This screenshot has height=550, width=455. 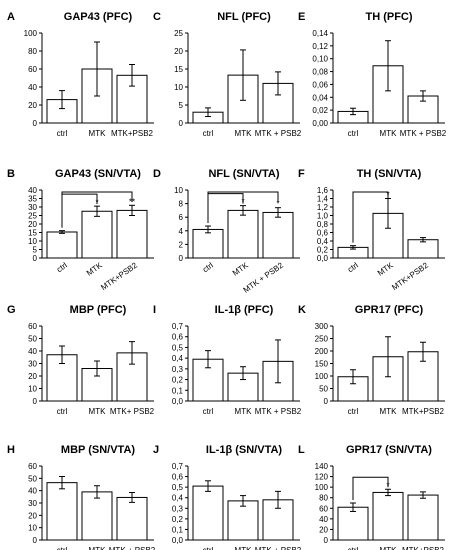 What do you see at coordinates (154, 310) in the screenshot?
I see `panel-letter: I` at bounding box center [154, 310].